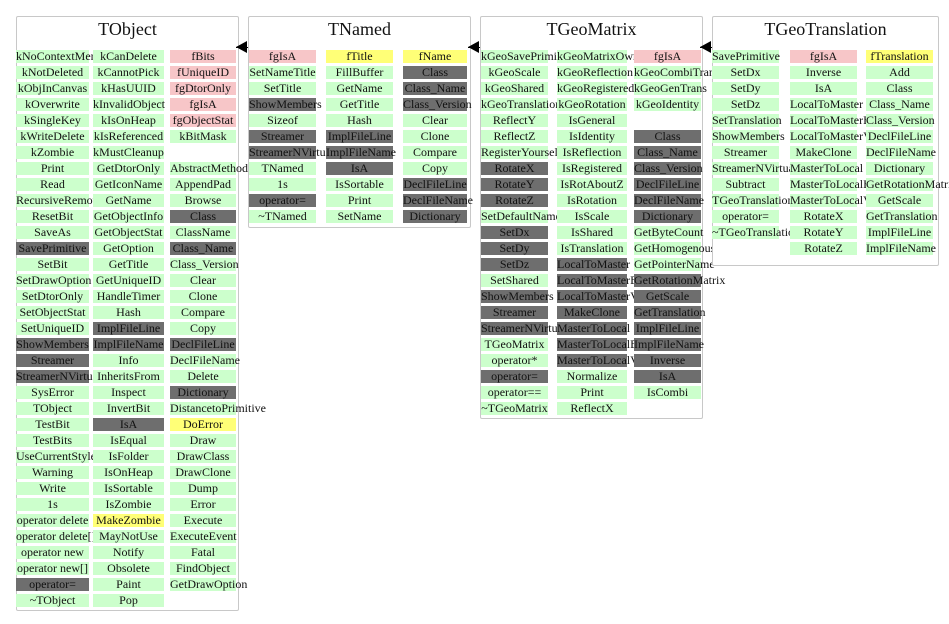 This screenshot has width=949, height=624. What do you see at coordinates (592, 408) in the screenshot?
I see `member-reflectx: ReflectX` at bounding box center [592, 408].